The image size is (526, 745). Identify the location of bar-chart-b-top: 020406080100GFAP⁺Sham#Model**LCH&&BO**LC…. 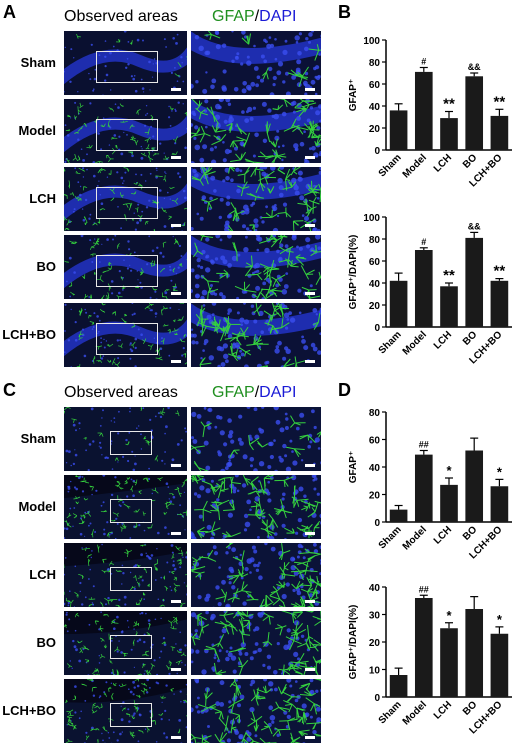
(430, 112).